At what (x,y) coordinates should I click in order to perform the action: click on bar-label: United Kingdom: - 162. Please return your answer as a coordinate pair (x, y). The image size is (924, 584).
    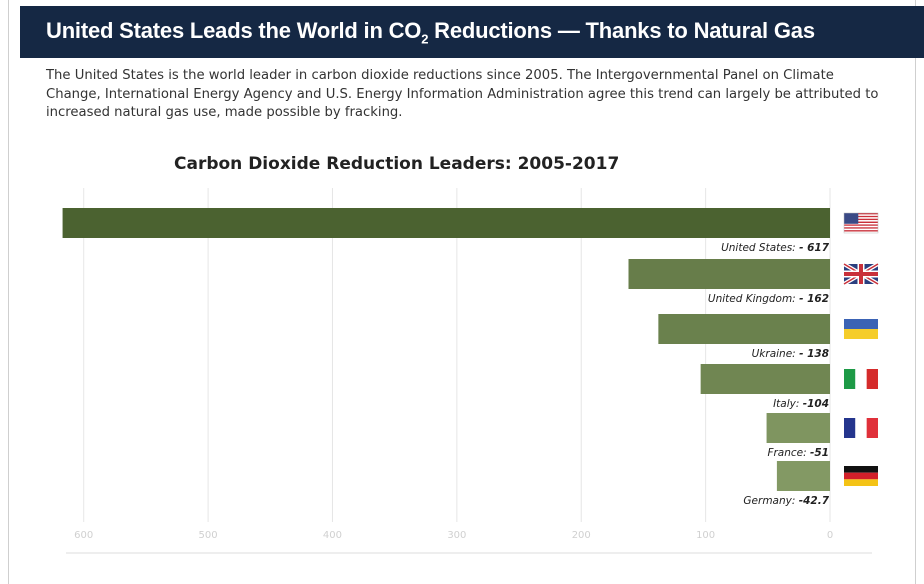
    Looking at the image, I should click on (768, 299).